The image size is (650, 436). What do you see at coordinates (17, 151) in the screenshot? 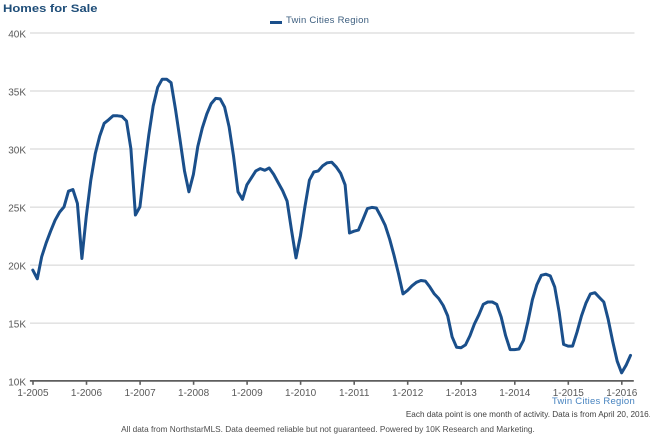
I see `svg-text: 30K` at bounding box center [17, 151].